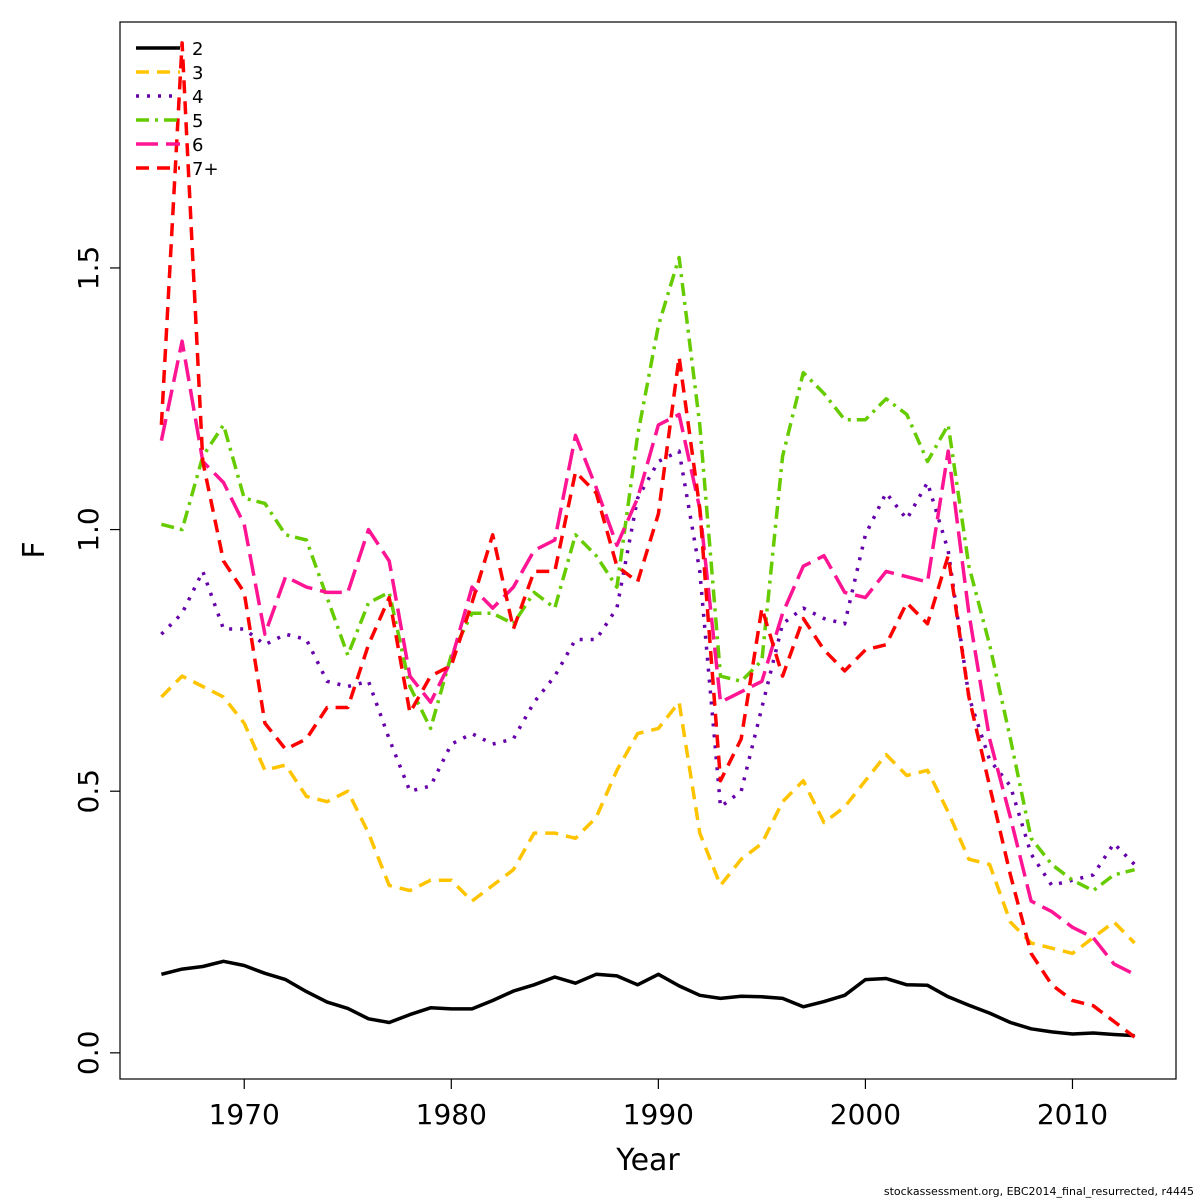 This screenshot has height=1200, width=1200. Describe the element at coordinates (197, 73) in the screenshot. I see `legend-label: 3` at that location.